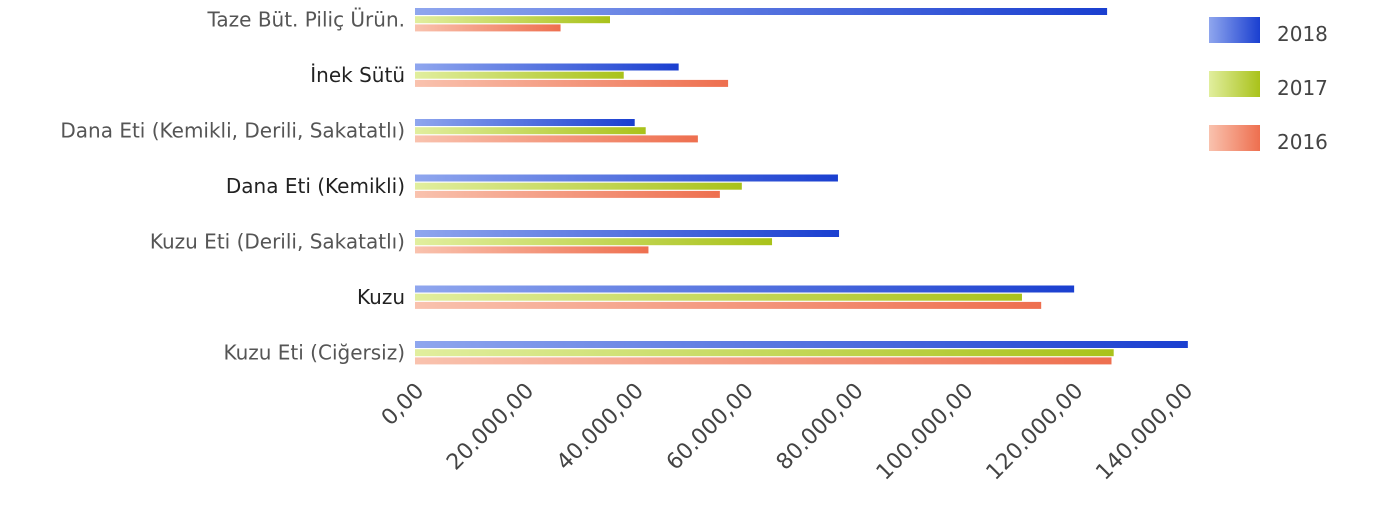 The image size is (1377, 505). Describe the element at coordinates (1302, 88) in the screenshot. I see `legend-label-2017: 2017` at that location.